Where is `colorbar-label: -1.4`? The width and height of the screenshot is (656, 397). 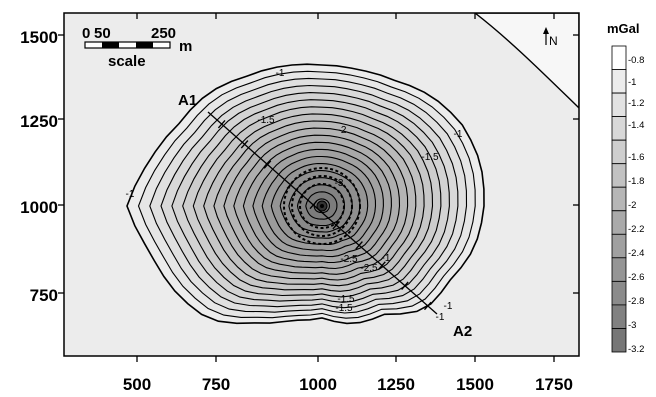
colorbar-label: -1.4 is located at coordinates (636, 125).